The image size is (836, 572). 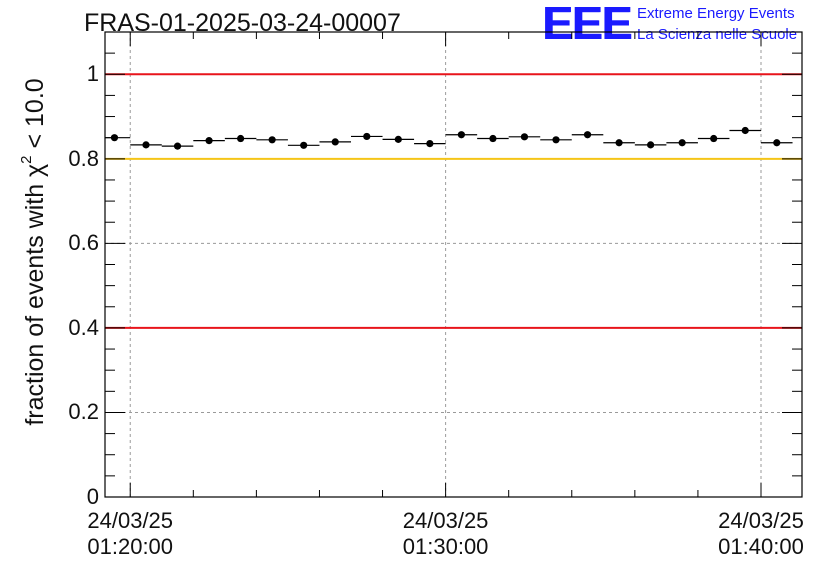 I want to click on x-tick-time: 01:40:00, so click(x=761, y=546).